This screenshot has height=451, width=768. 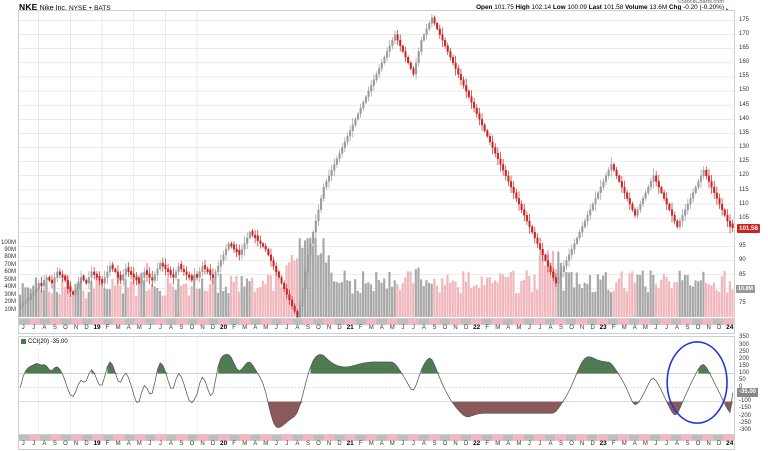 What do you see at coordinates (744, 372) in the screenshot?
I see `cci-tick-label: 100` at bounding box center [744, 372].